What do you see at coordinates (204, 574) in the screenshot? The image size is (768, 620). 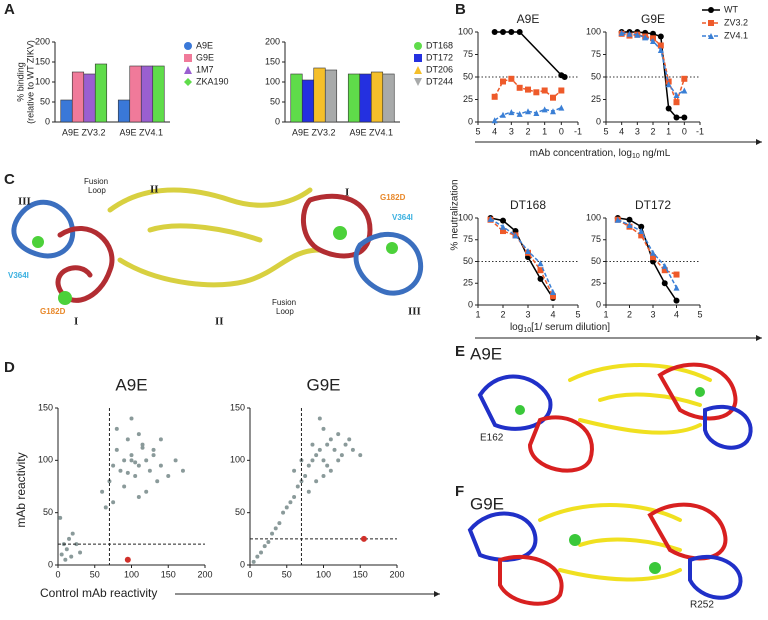 I see `x-tick-label: 200` at bounding box center [204, 574].